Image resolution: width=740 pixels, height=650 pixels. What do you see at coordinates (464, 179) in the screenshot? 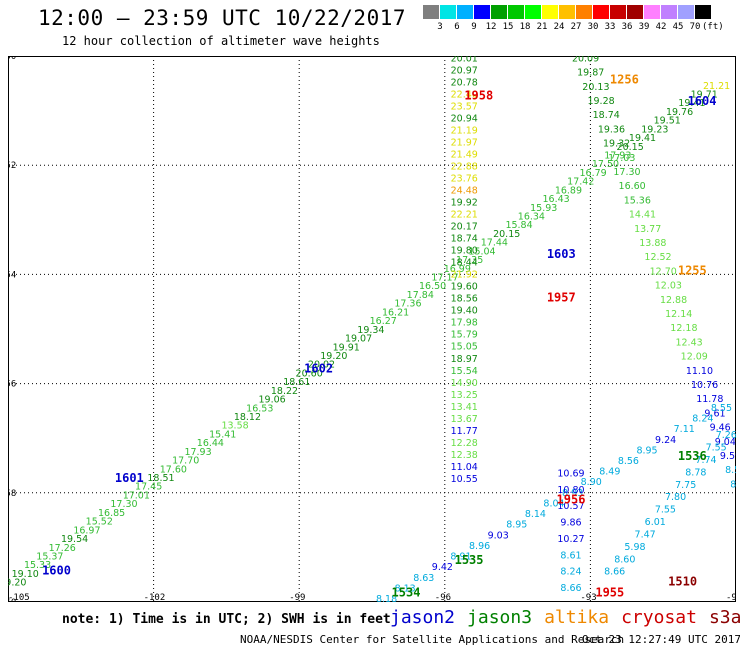
I see `wave-height-value: 23.76` at bounding box center [464, 179].